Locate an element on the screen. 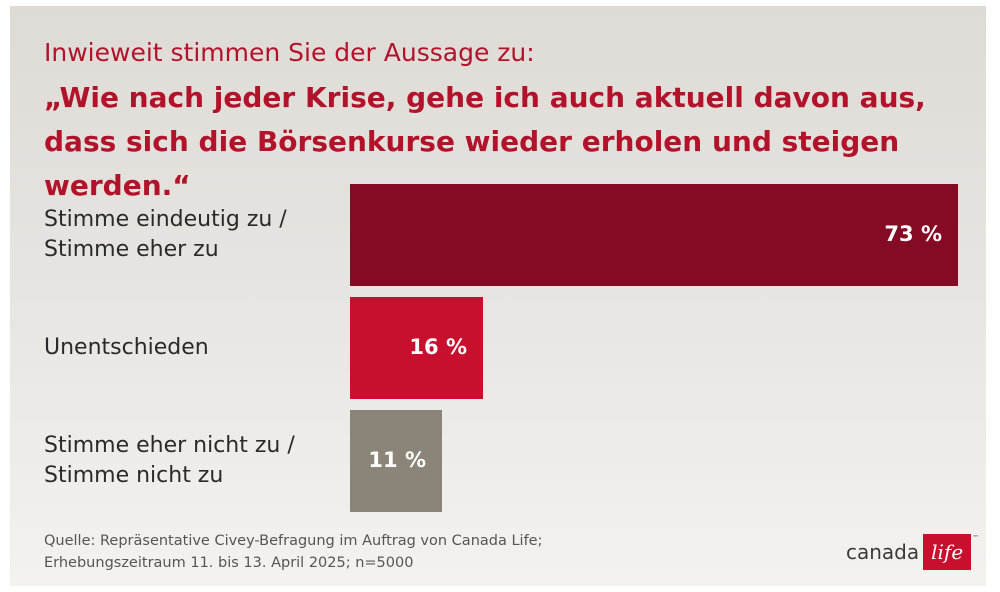  category-label: Unentschieden is located at coordinates (126, 347).